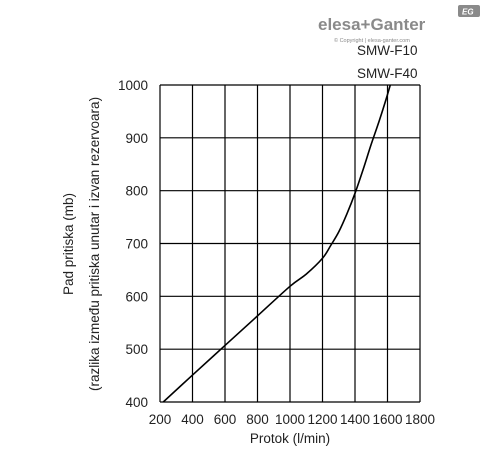  What do you see at coordinates (136, 296) in the screenshot?
I see `y-tick-label: 600` at bounding box center [136, 296].